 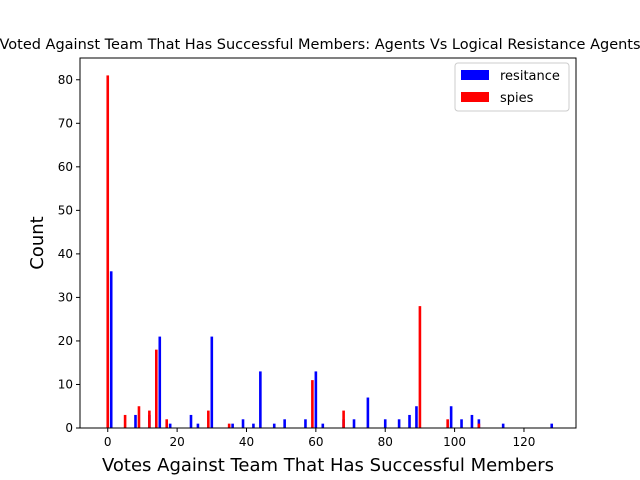 I want to click on y-tick-label: 30, so click(x=65, y=297).